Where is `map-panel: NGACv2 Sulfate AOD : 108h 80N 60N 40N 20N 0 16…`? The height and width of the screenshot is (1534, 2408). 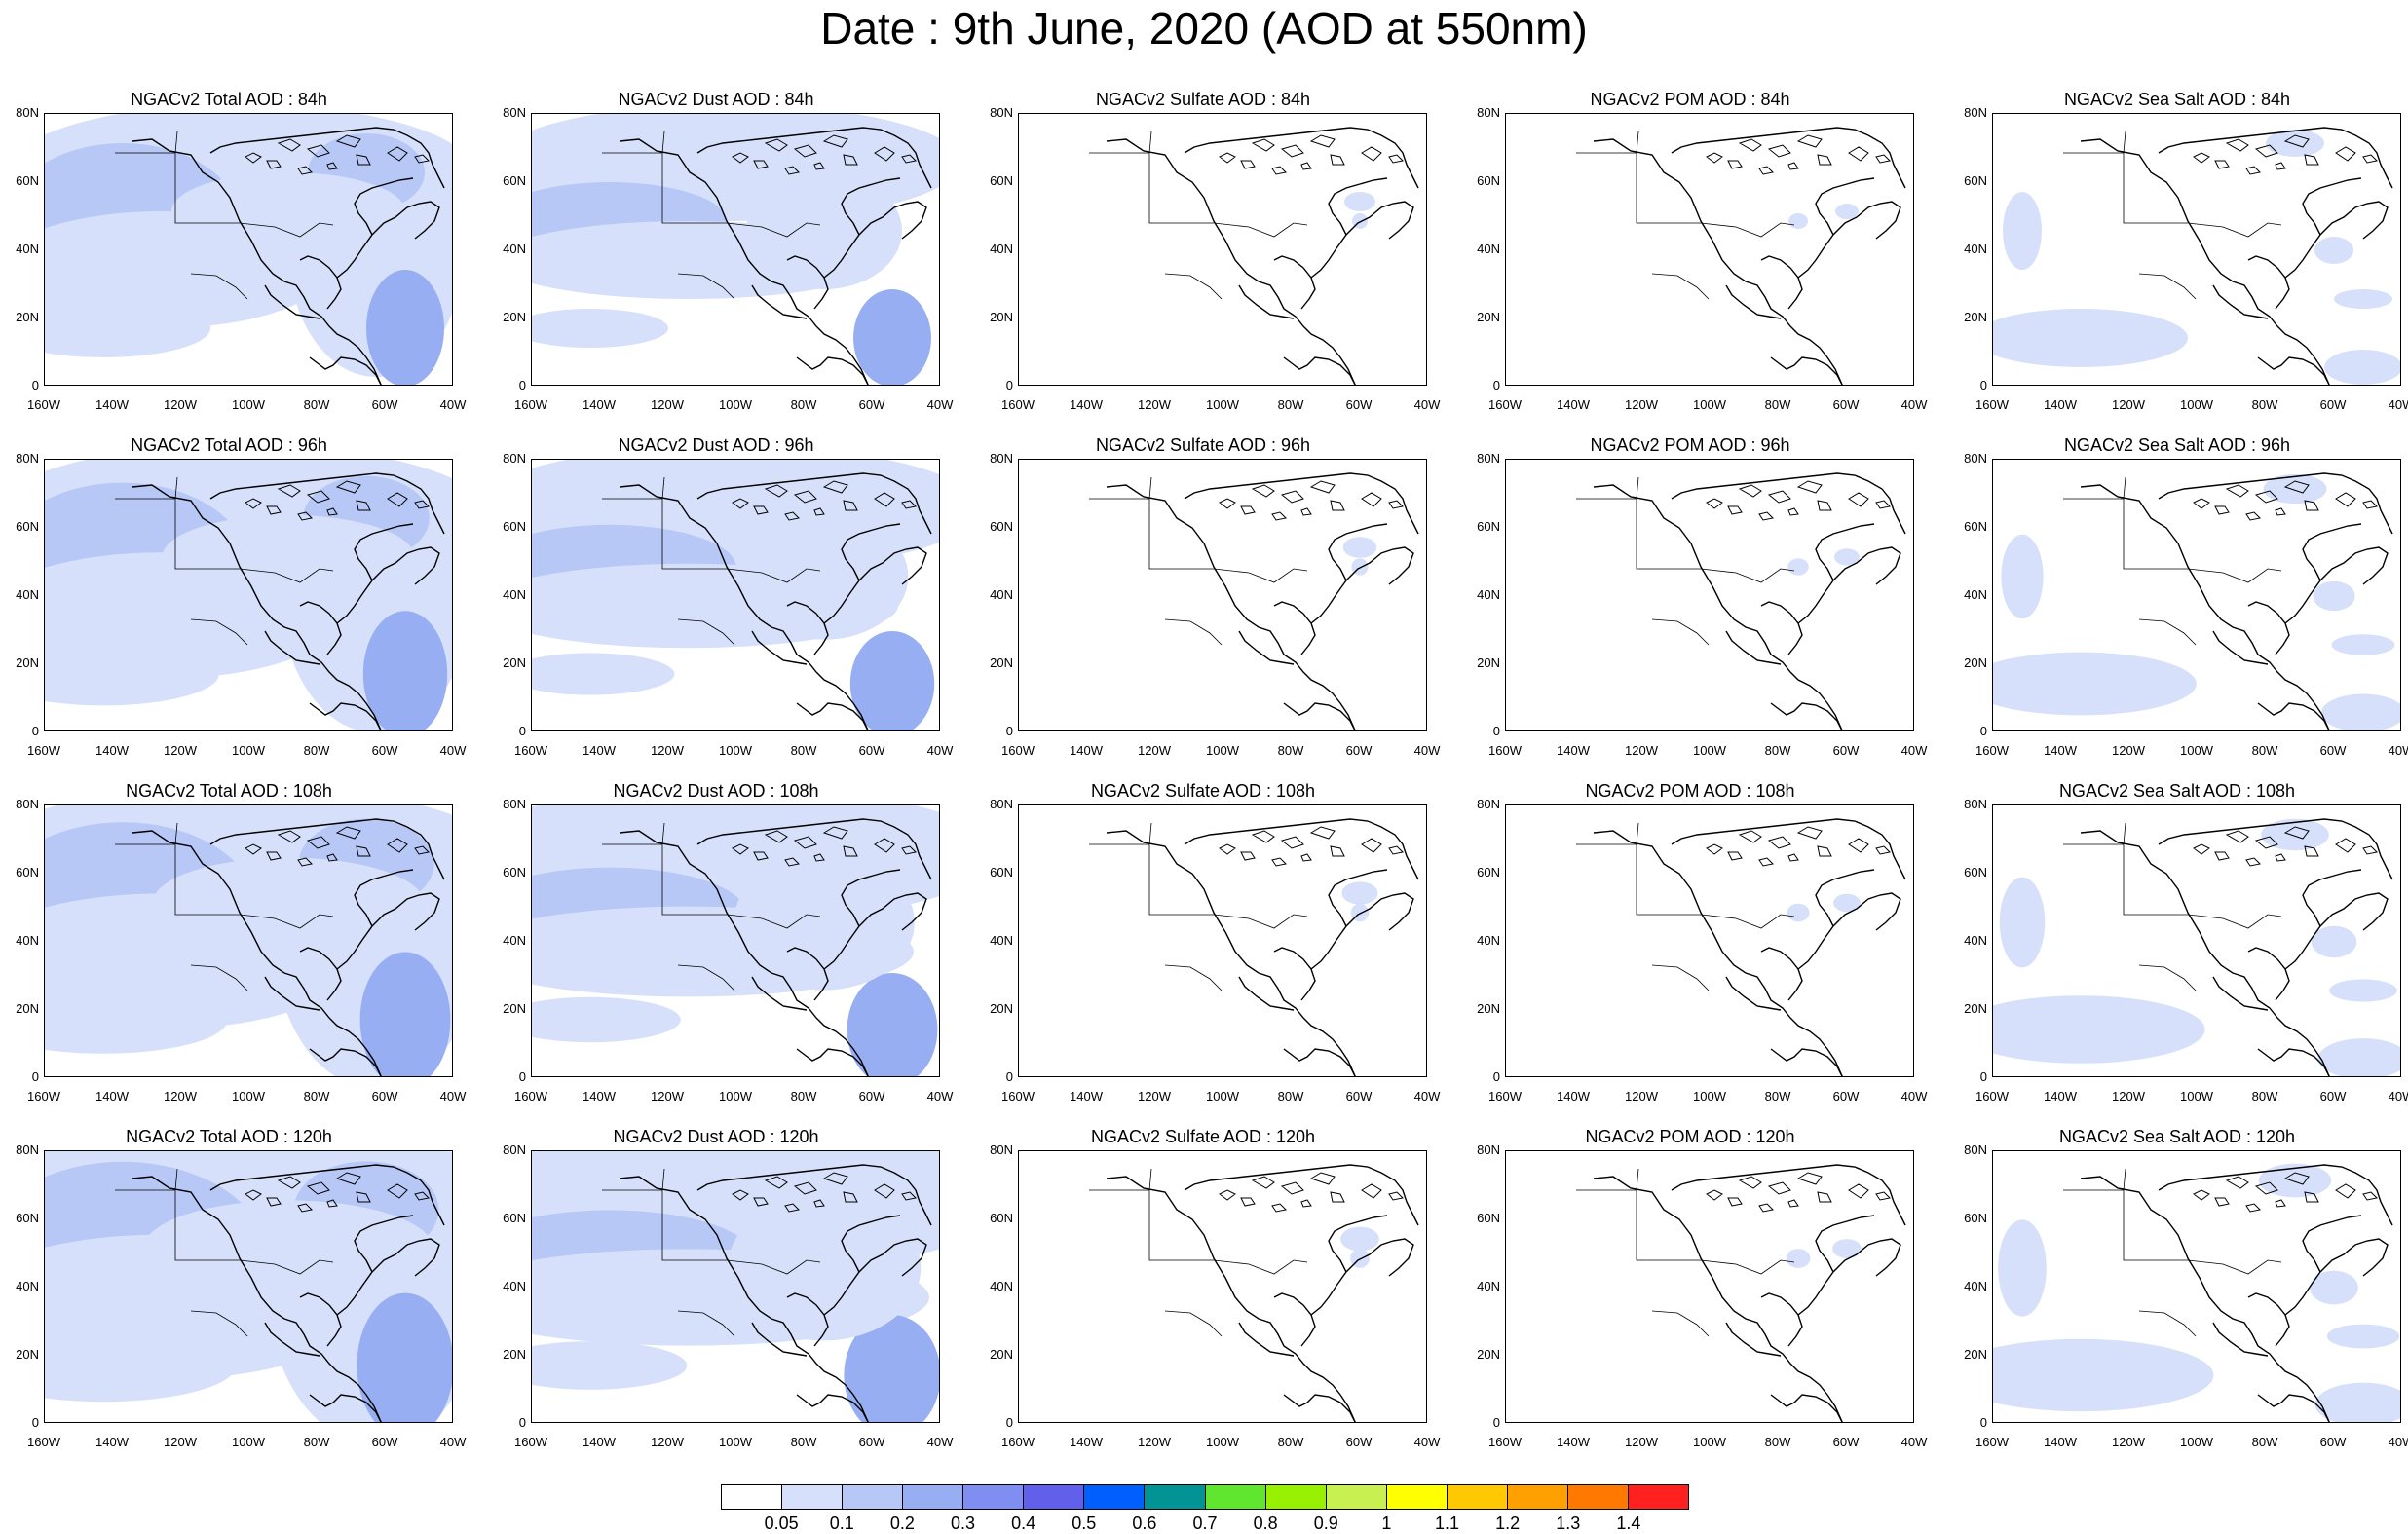
map-panel: NGACv2 Sulfate AOD : 108h 80N 60N 40N 20N 0 16… is located at coordinates (1217, 949).